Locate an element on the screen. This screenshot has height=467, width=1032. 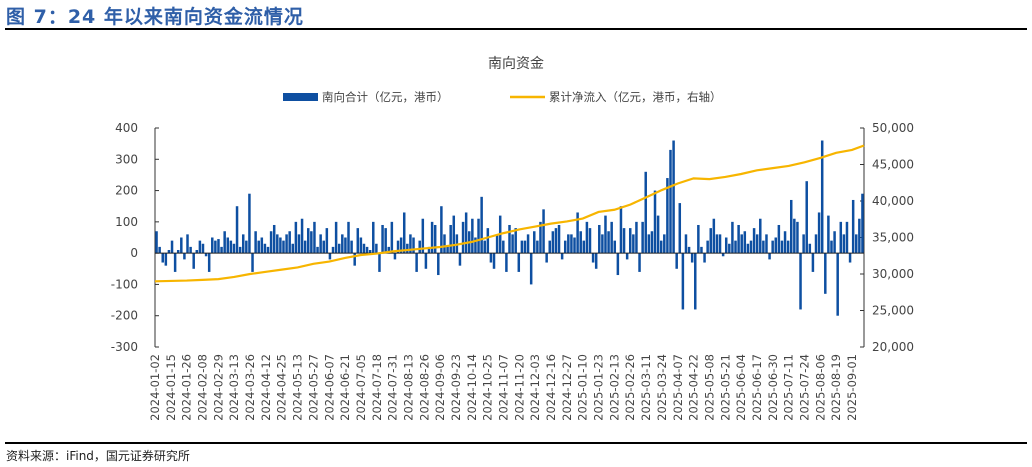
x-tick-label: 2024-04-12 is located at coordinates (266, 387).